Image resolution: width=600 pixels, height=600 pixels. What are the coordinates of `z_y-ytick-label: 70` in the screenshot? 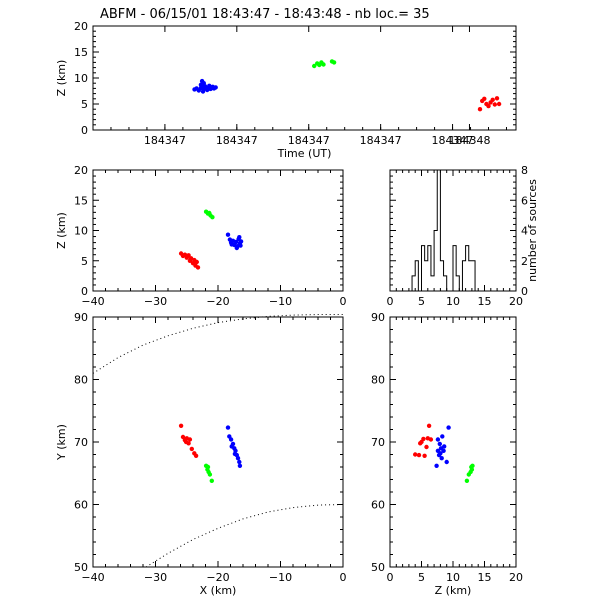 It's located at (378, 442).